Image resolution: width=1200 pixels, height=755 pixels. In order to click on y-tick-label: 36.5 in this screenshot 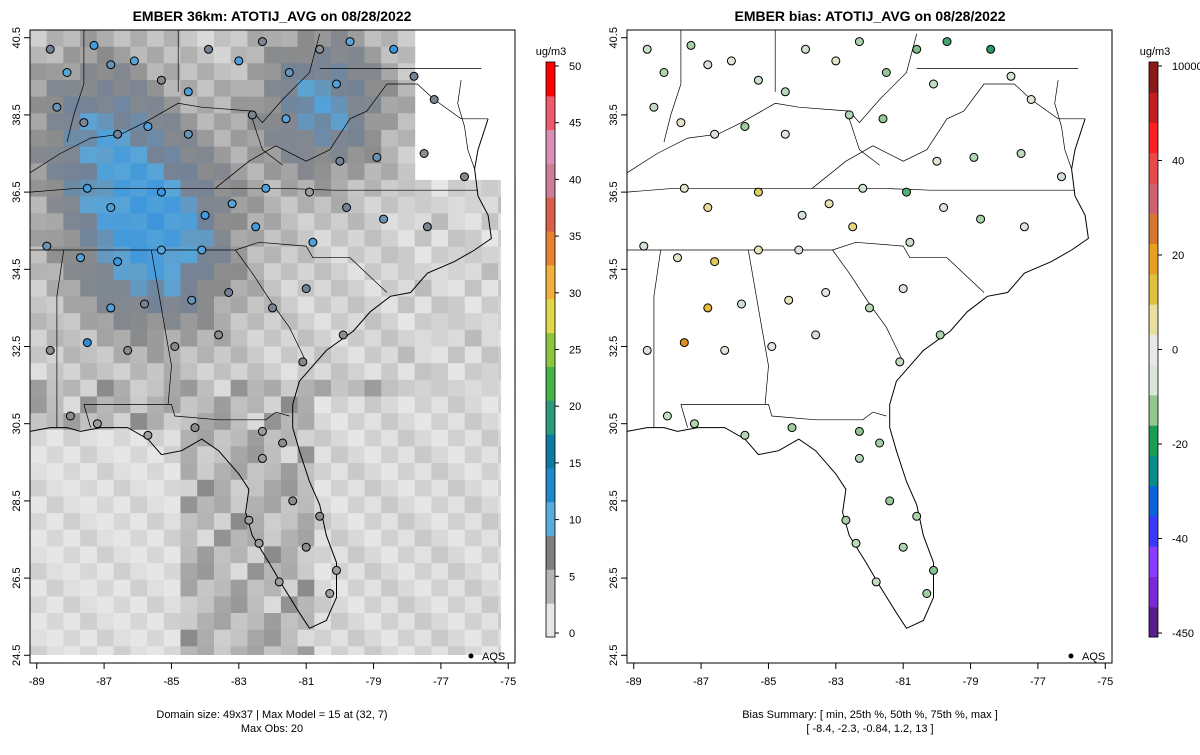, I will do `click(614, 191)`.